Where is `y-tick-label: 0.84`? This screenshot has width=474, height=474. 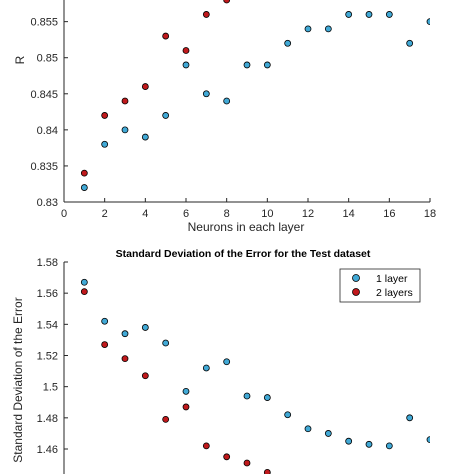 y-tick-label: 0.84 is located at coordinates (47, 131).